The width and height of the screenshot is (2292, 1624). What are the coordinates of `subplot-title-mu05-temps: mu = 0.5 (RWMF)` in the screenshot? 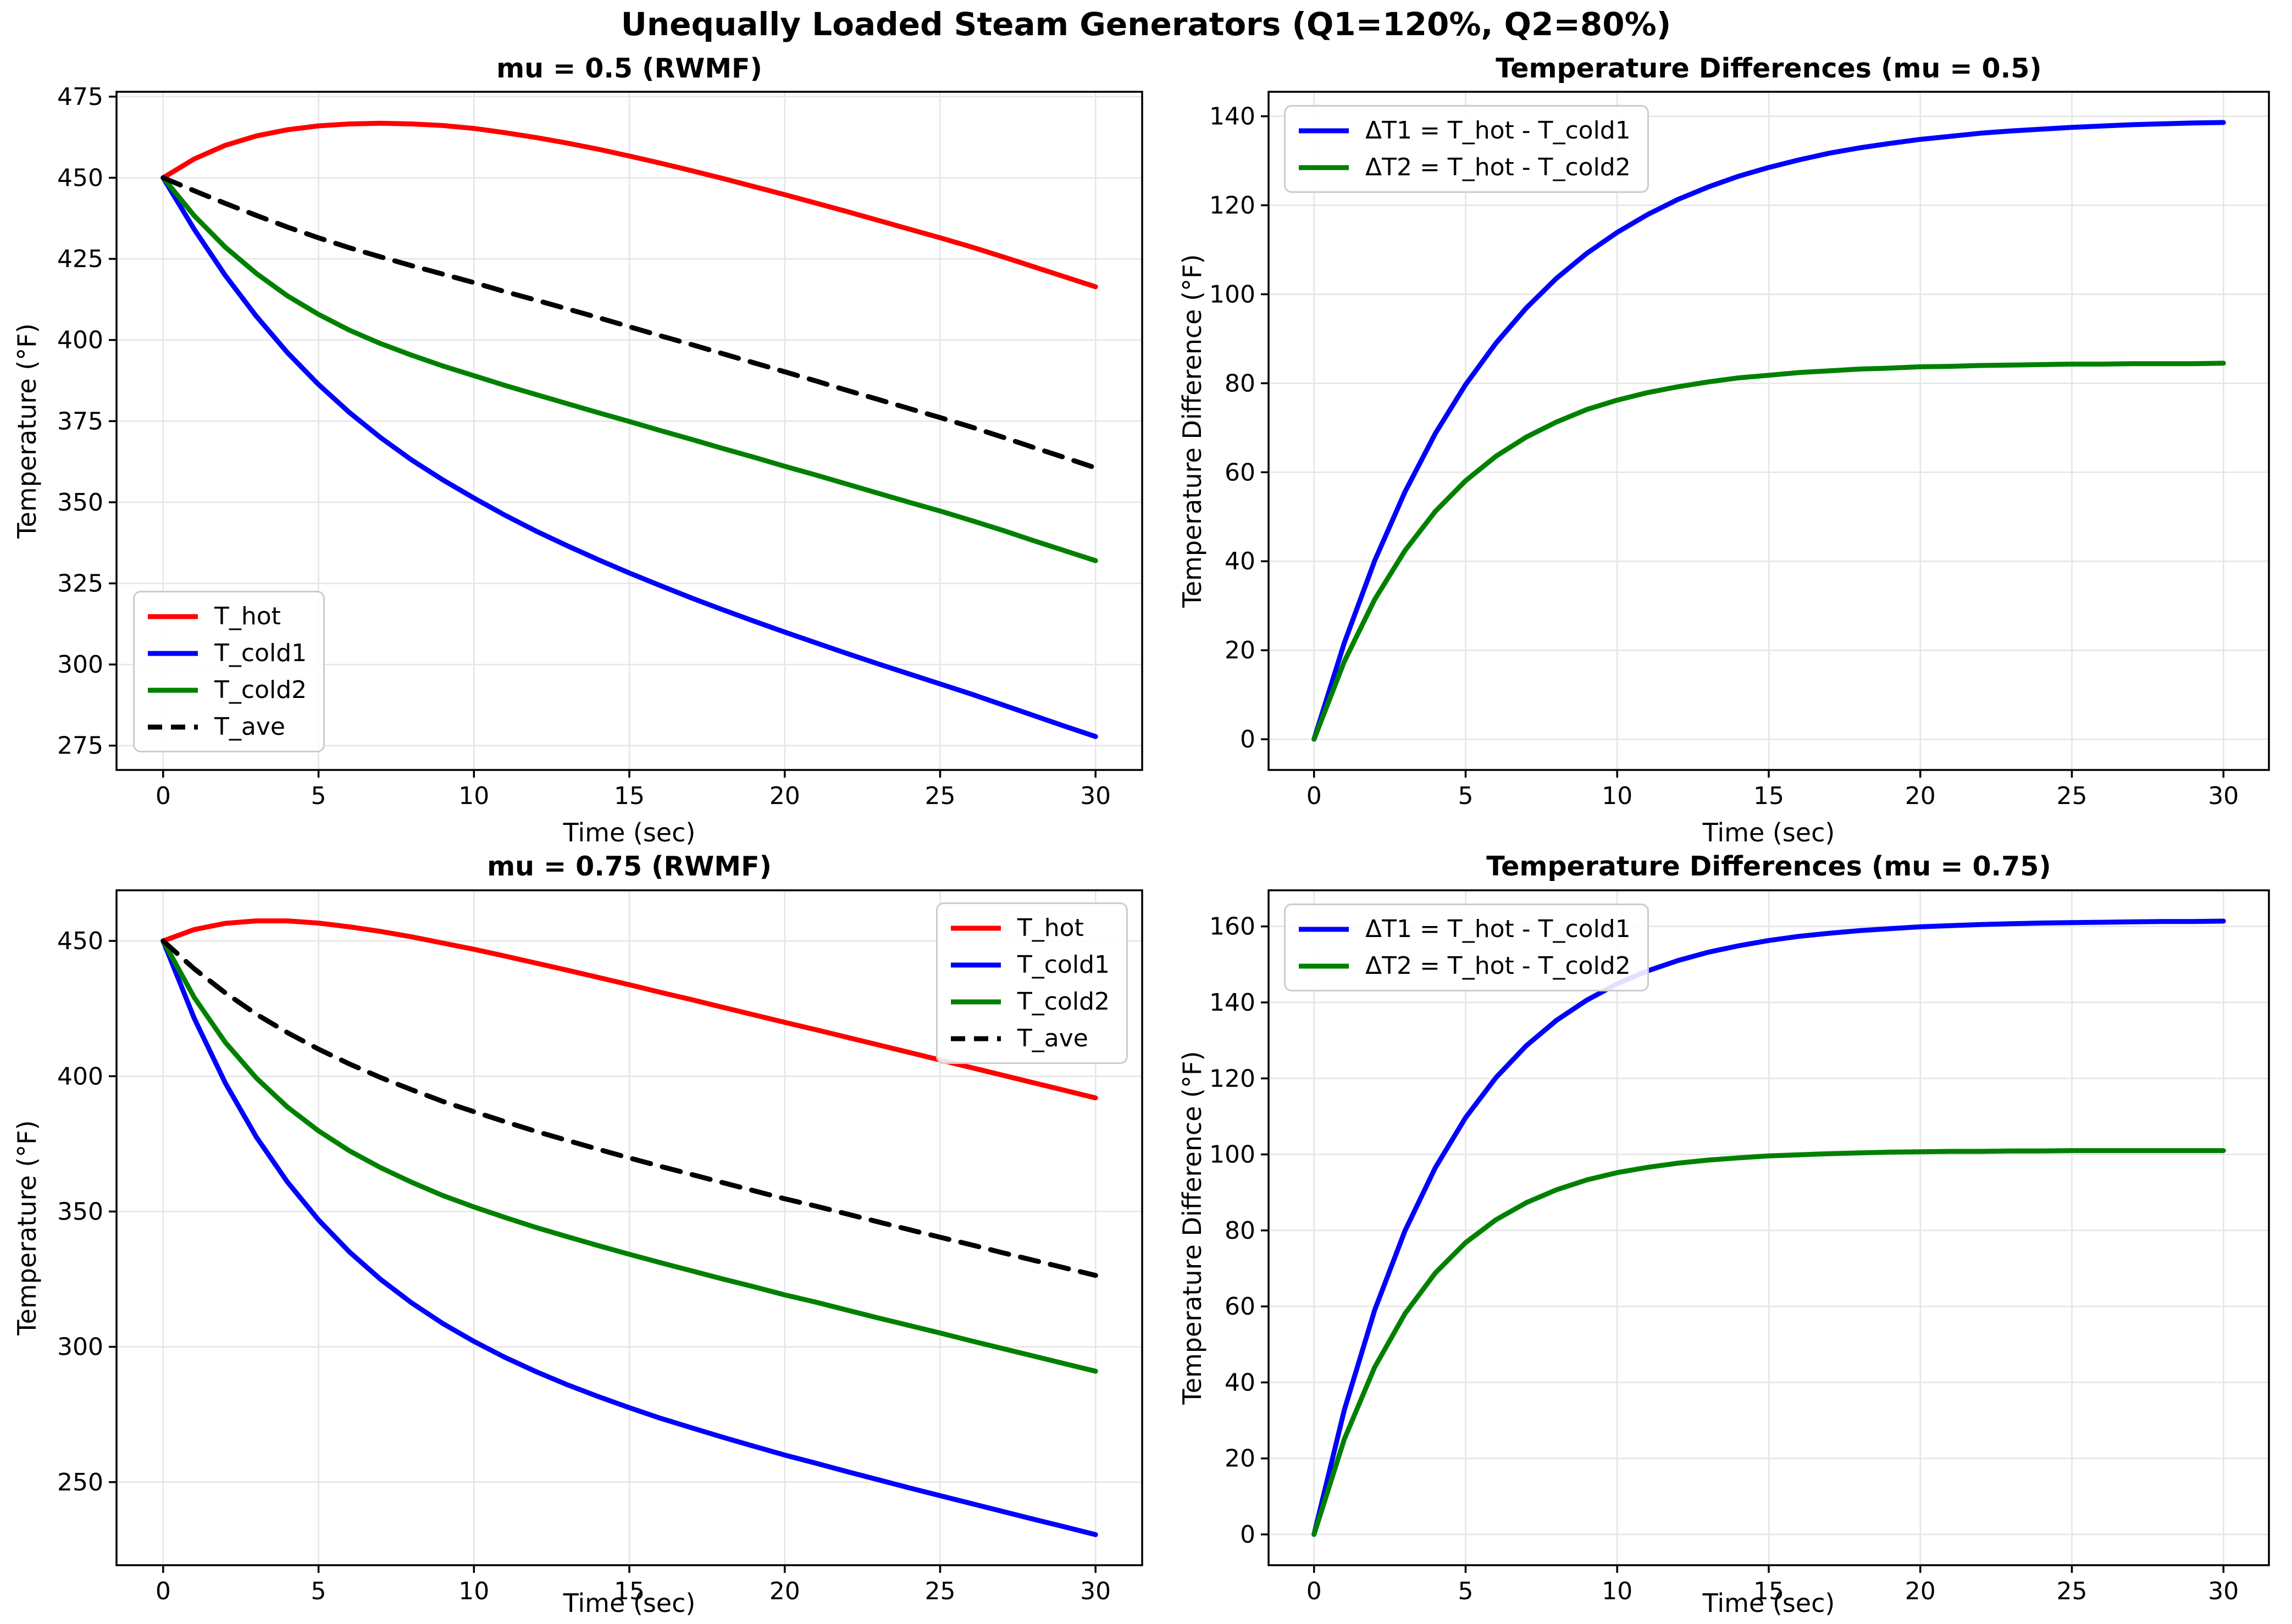 It's located at (629, 68).